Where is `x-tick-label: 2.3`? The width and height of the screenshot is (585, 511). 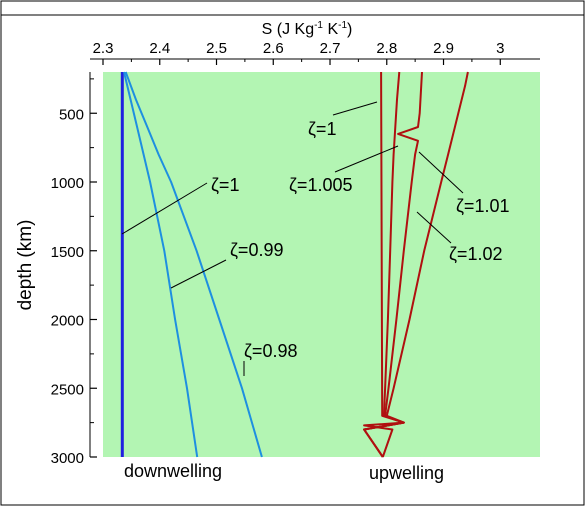 x-tick-label: 2.3 is located at coordinates (103, 48).